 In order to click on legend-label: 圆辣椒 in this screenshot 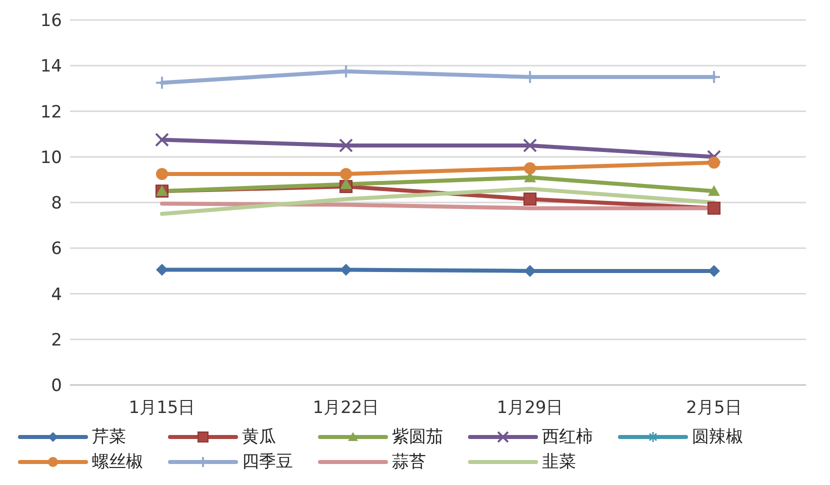, I will do `click(717, 437)`.